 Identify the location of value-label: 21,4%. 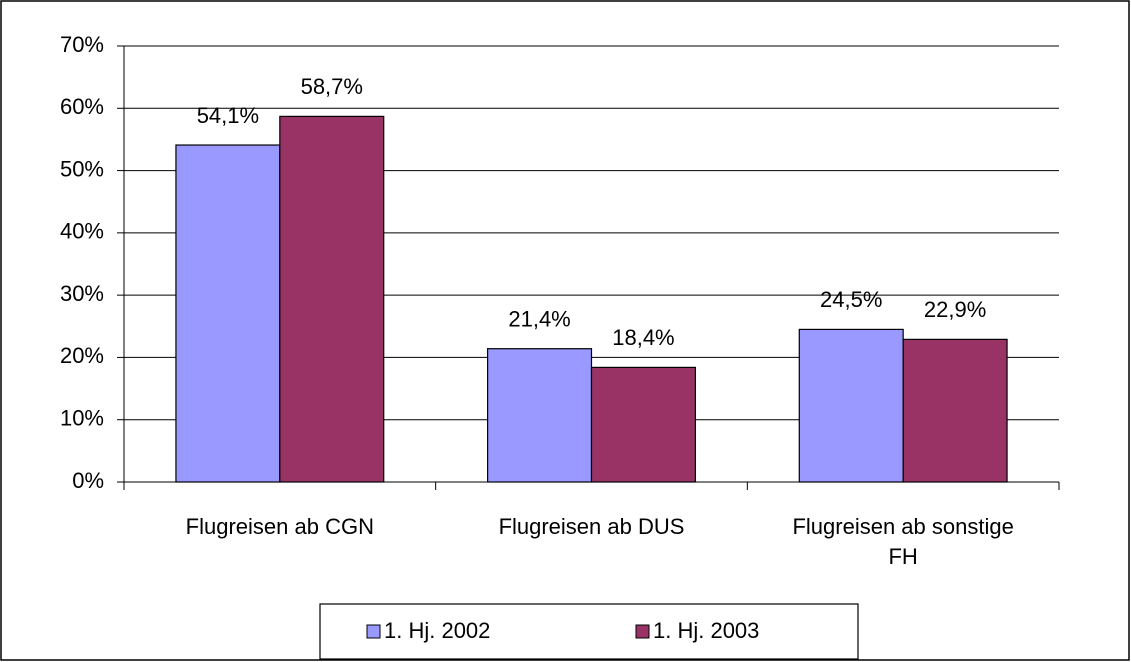
(539, 319).